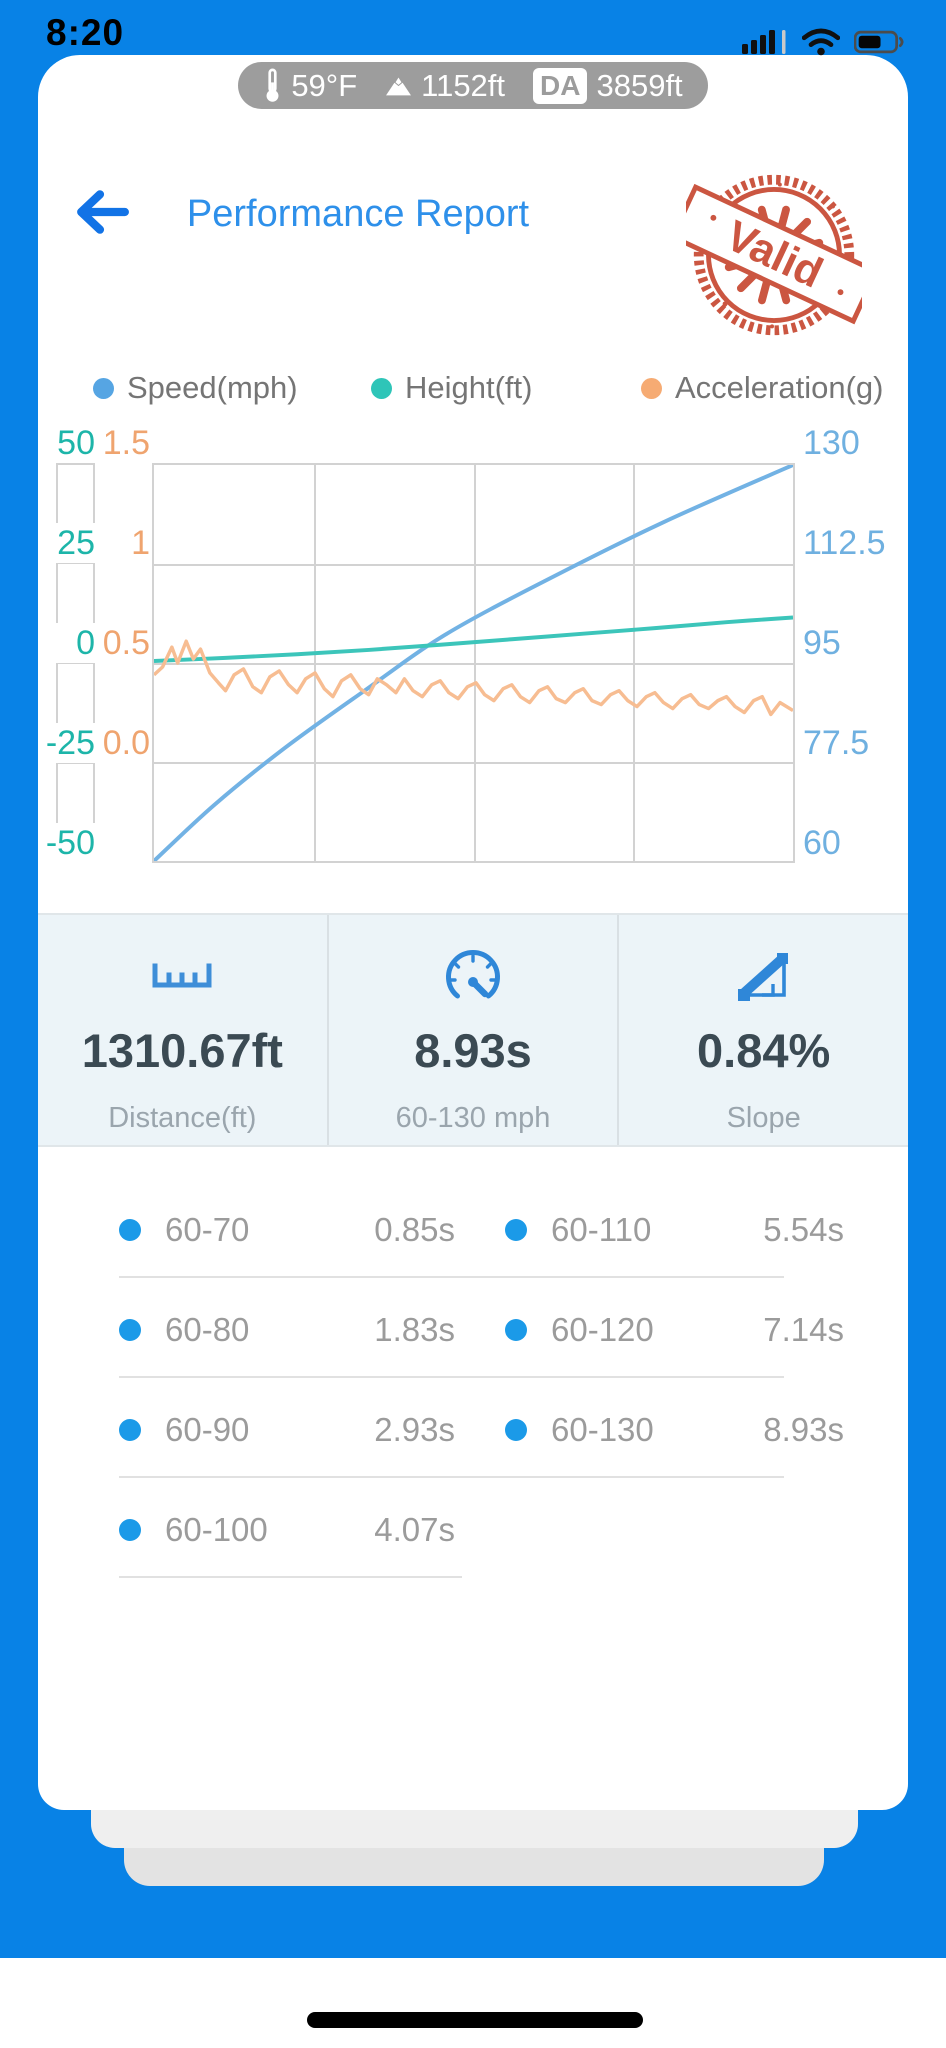 This screenshot has width=946, height=2048. What do you see at coordinates (822, 643) in the screenshot?
I see `speed-axis-tick: 95` at bounding box center [822, 643].